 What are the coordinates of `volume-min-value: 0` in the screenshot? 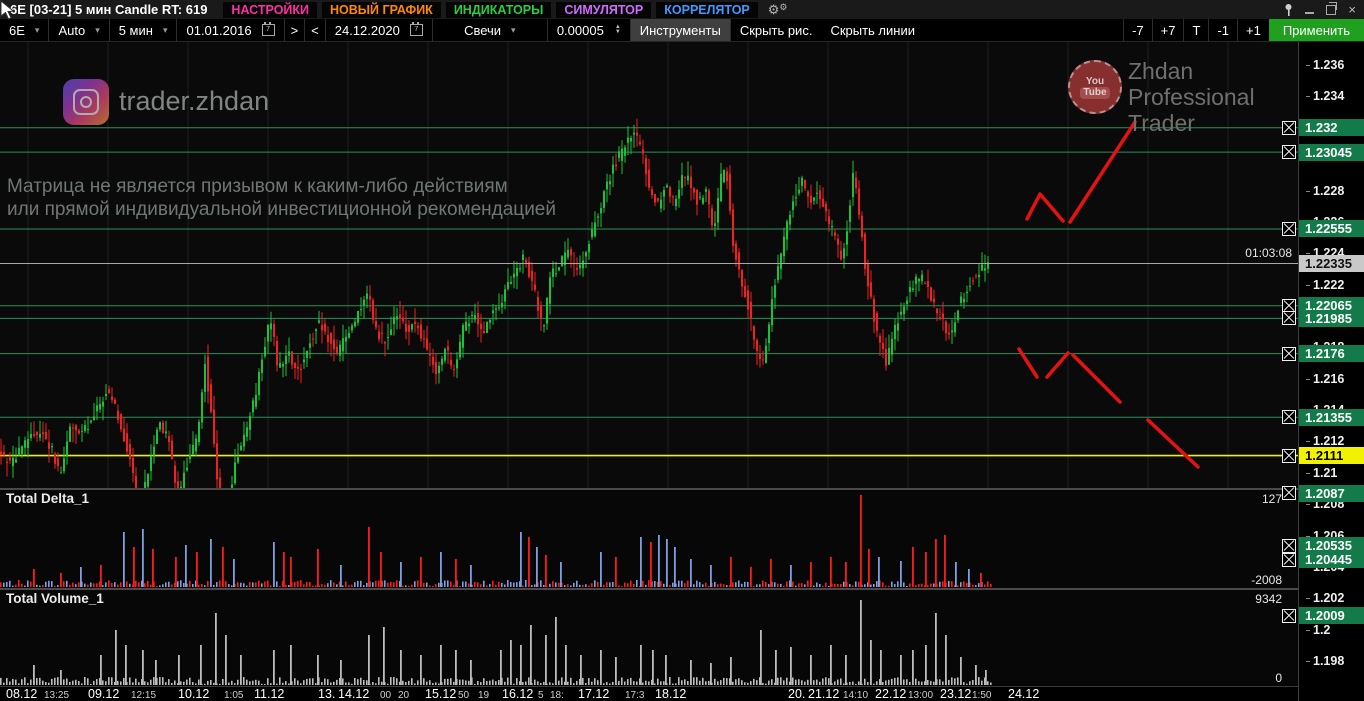 It's located at (1278, 678).